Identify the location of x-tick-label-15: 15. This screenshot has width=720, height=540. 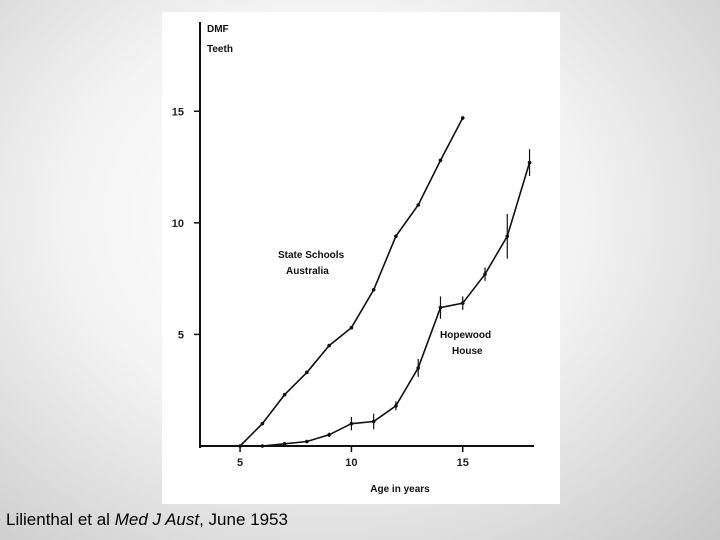
(463, 463).